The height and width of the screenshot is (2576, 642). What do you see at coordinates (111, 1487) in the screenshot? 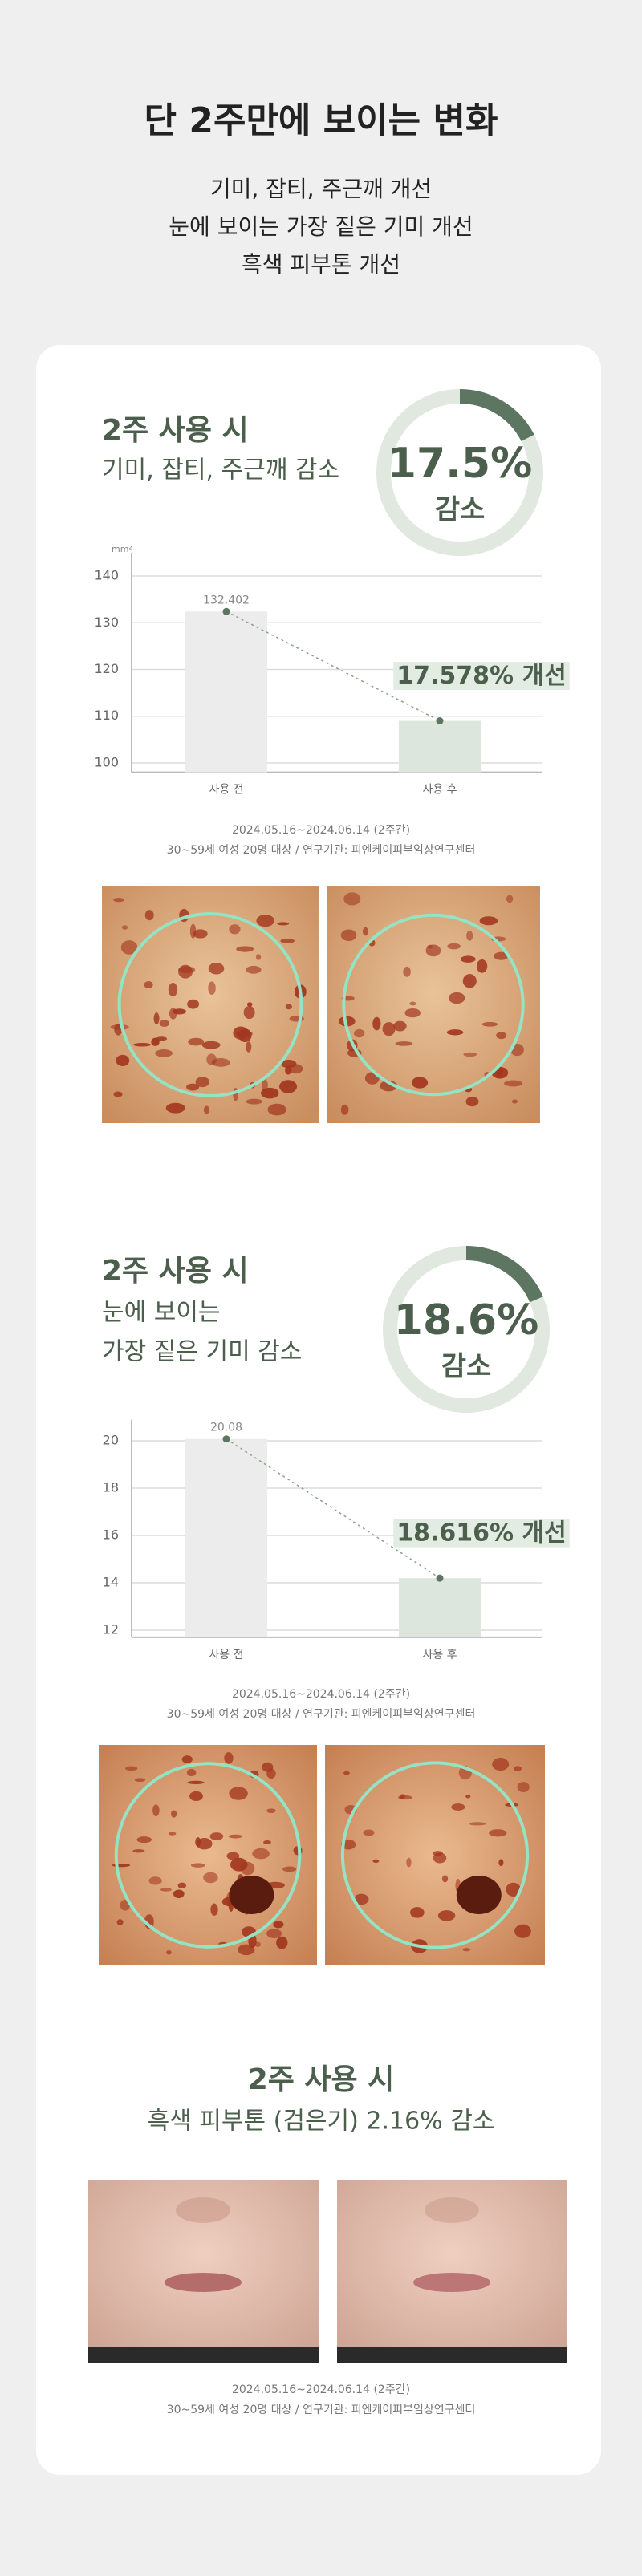
I see `y-tick-label: 18` at bounding box center [111, 1487].